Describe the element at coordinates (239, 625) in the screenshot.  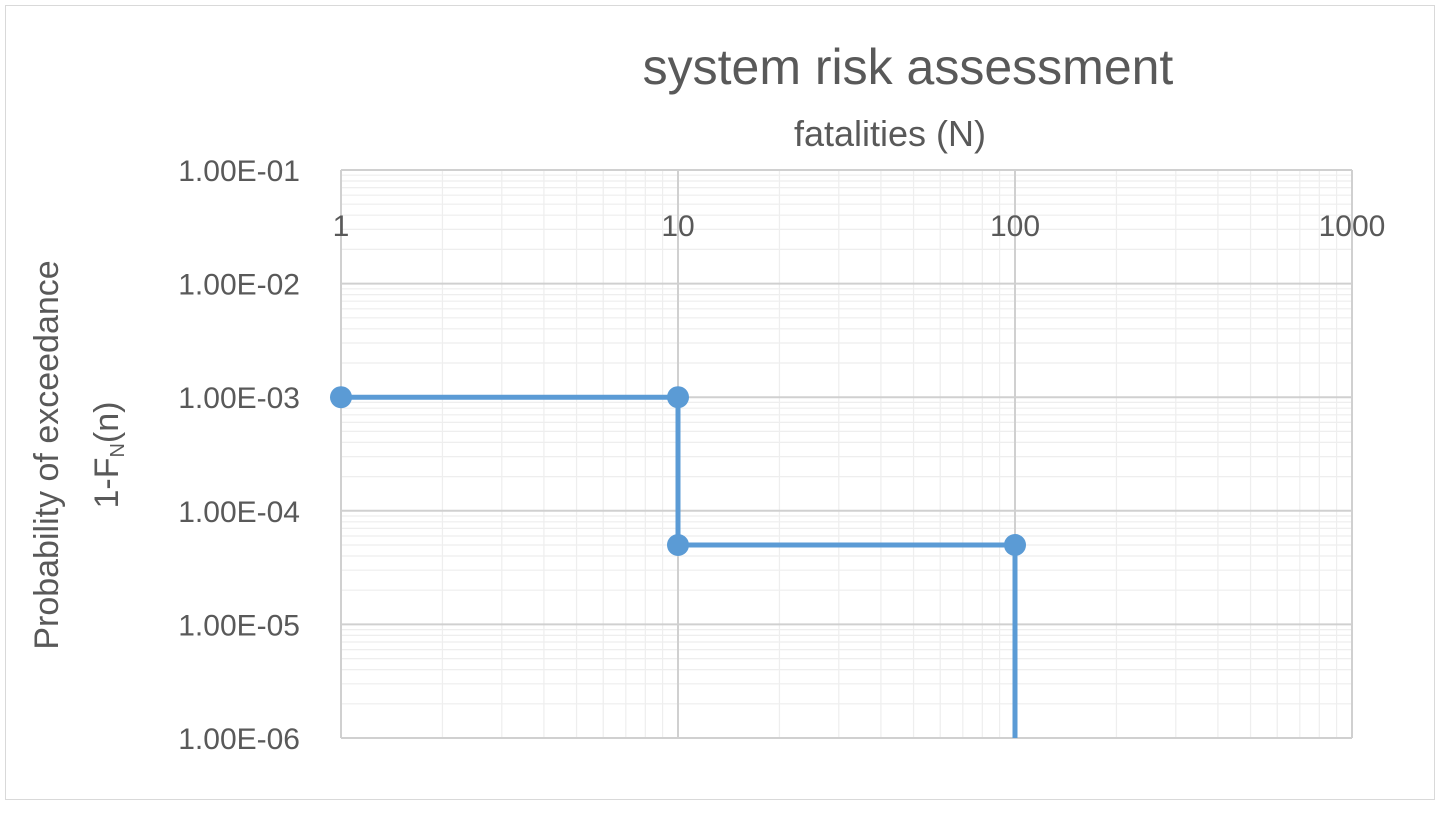
I see `y-tick-label: 1.00E-05` at that location.